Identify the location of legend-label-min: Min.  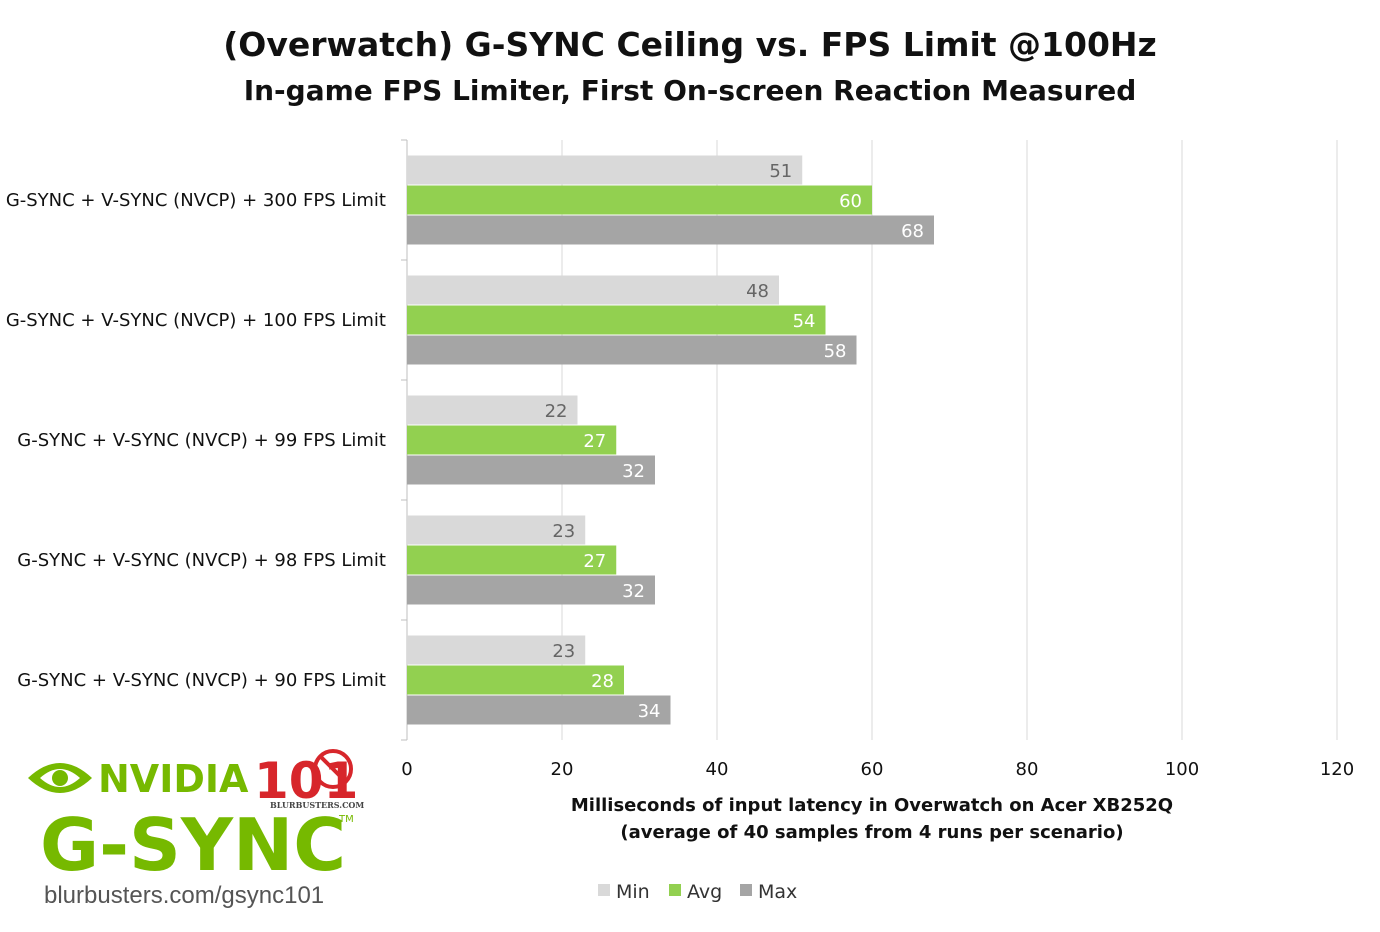
(633, 892).